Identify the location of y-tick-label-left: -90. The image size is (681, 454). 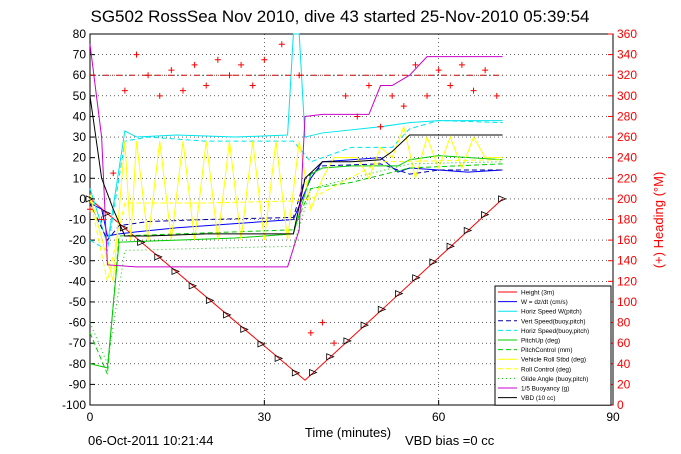
(78, 384).